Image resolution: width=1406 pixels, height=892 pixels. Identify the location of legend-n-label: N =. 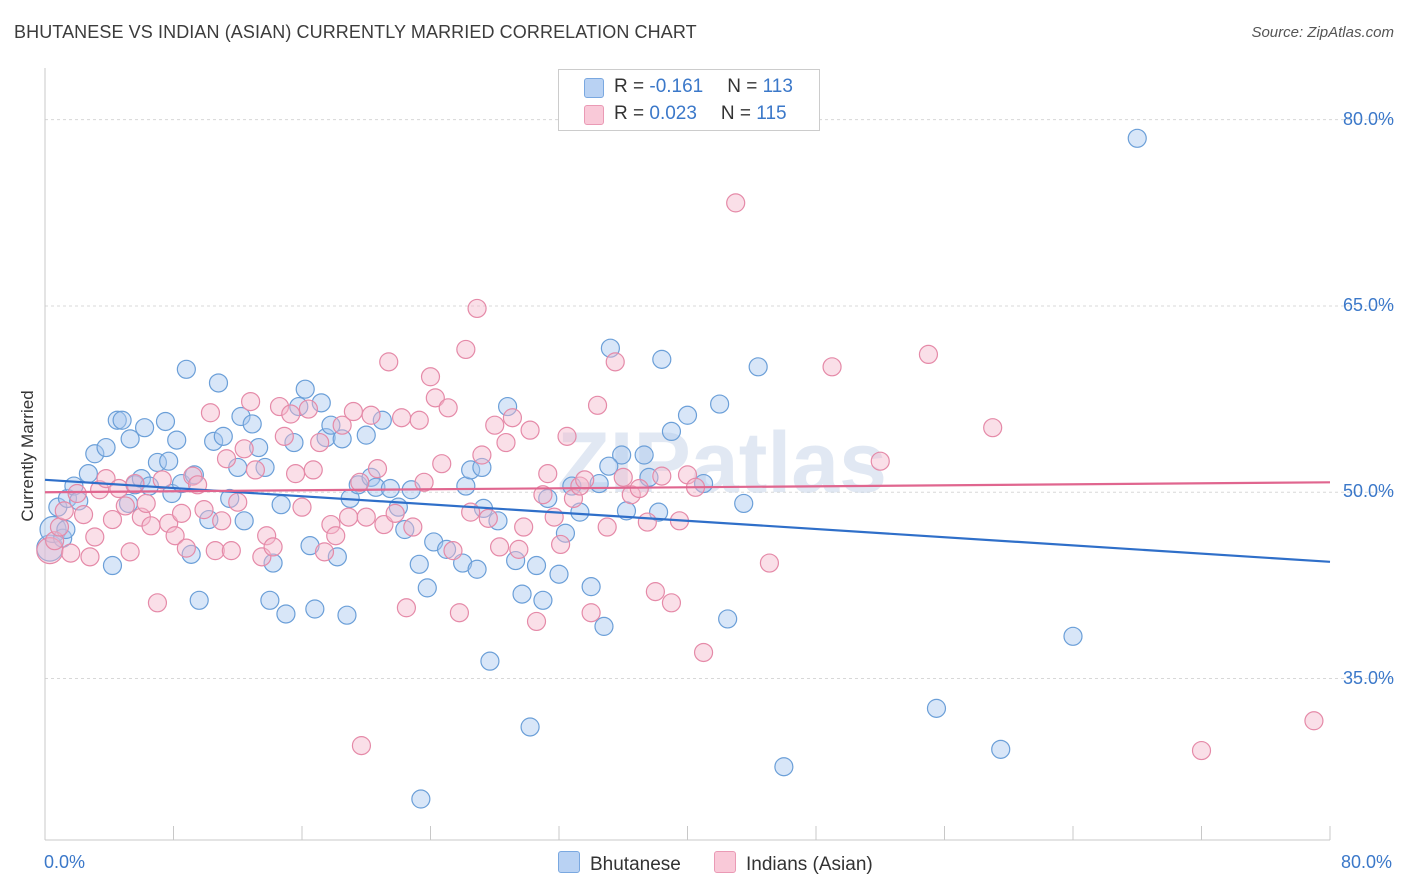
(738, 113).